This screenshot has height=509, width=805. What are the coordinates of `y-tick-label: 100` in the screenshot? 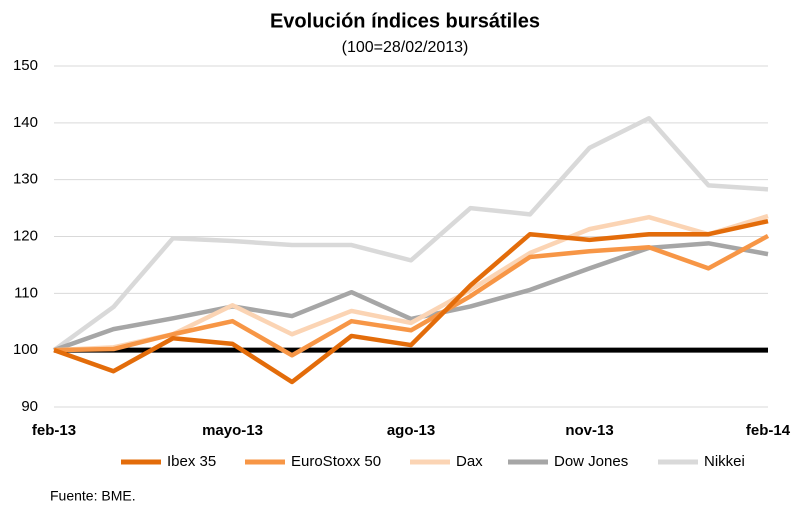 It's located at (25, 349).